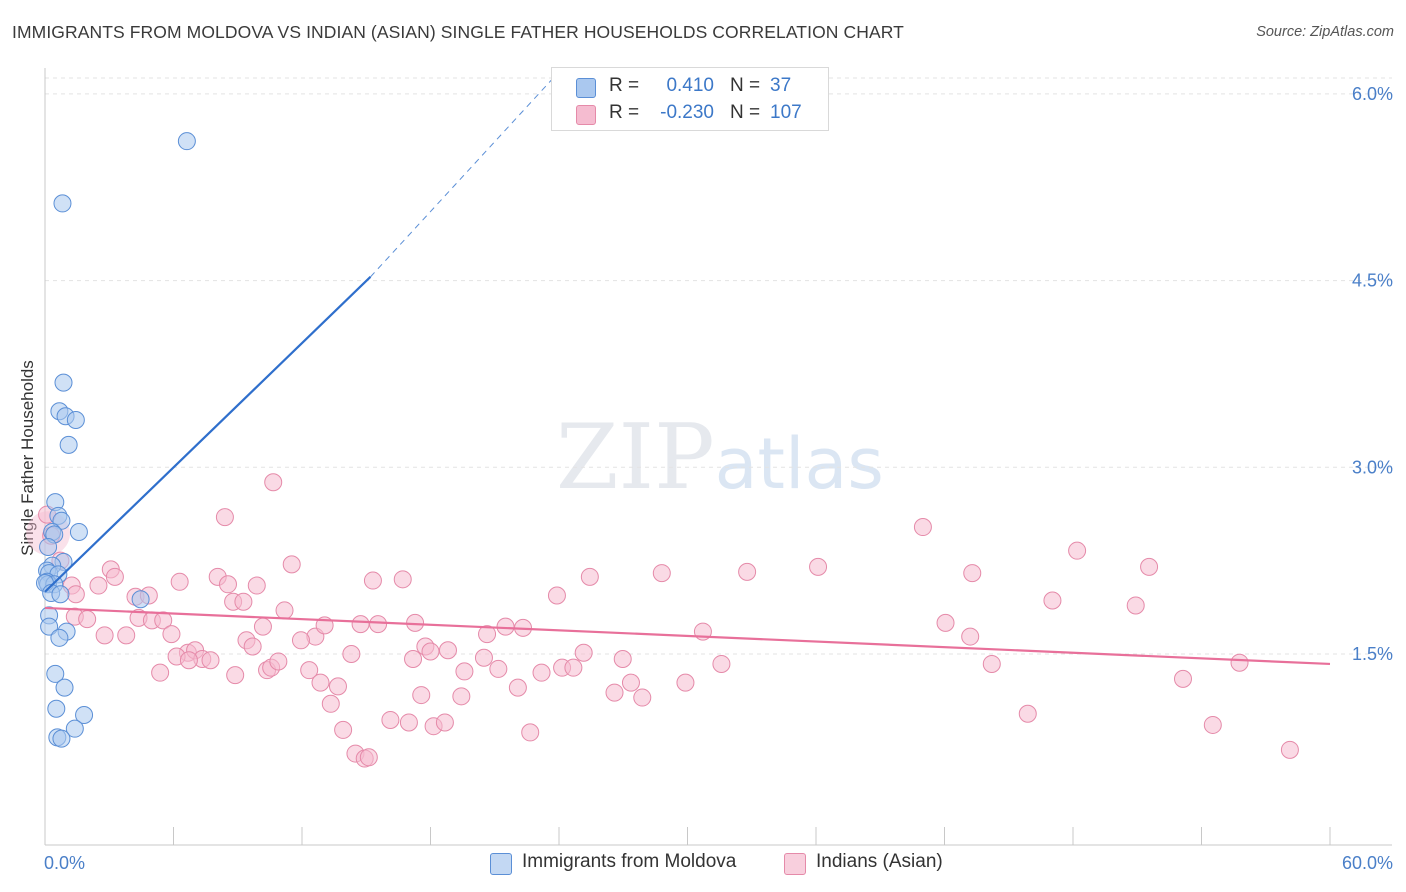 This screenshot has width=1406, height=892. I want to click on watermark-zip: ZIP, so click(635, 457).